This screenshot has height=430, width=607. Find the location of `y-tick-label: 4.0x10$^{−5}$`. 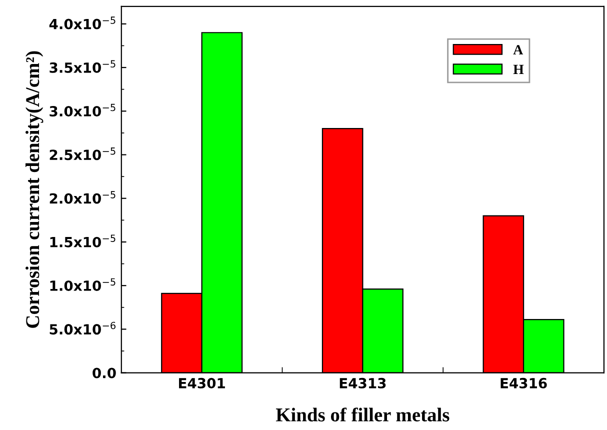

y-tick-label: 4.0x10$^{−5}$ is located at coordinates (82, 23).